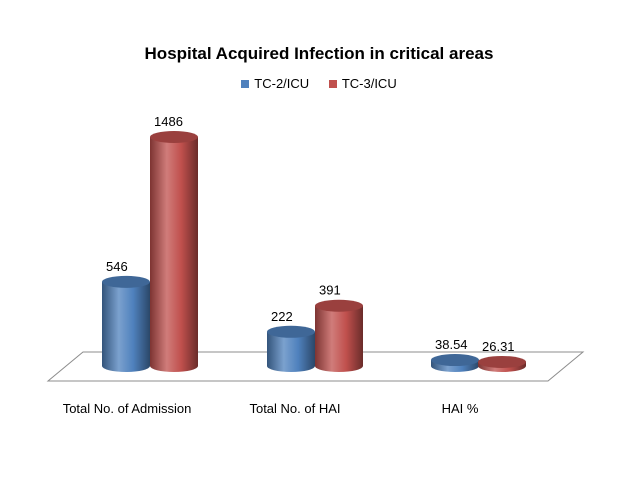  Describe the element at coordinates (369, 83) in the screenshot. I see `legend-label-series-2: TC-3/ICU` at that location.